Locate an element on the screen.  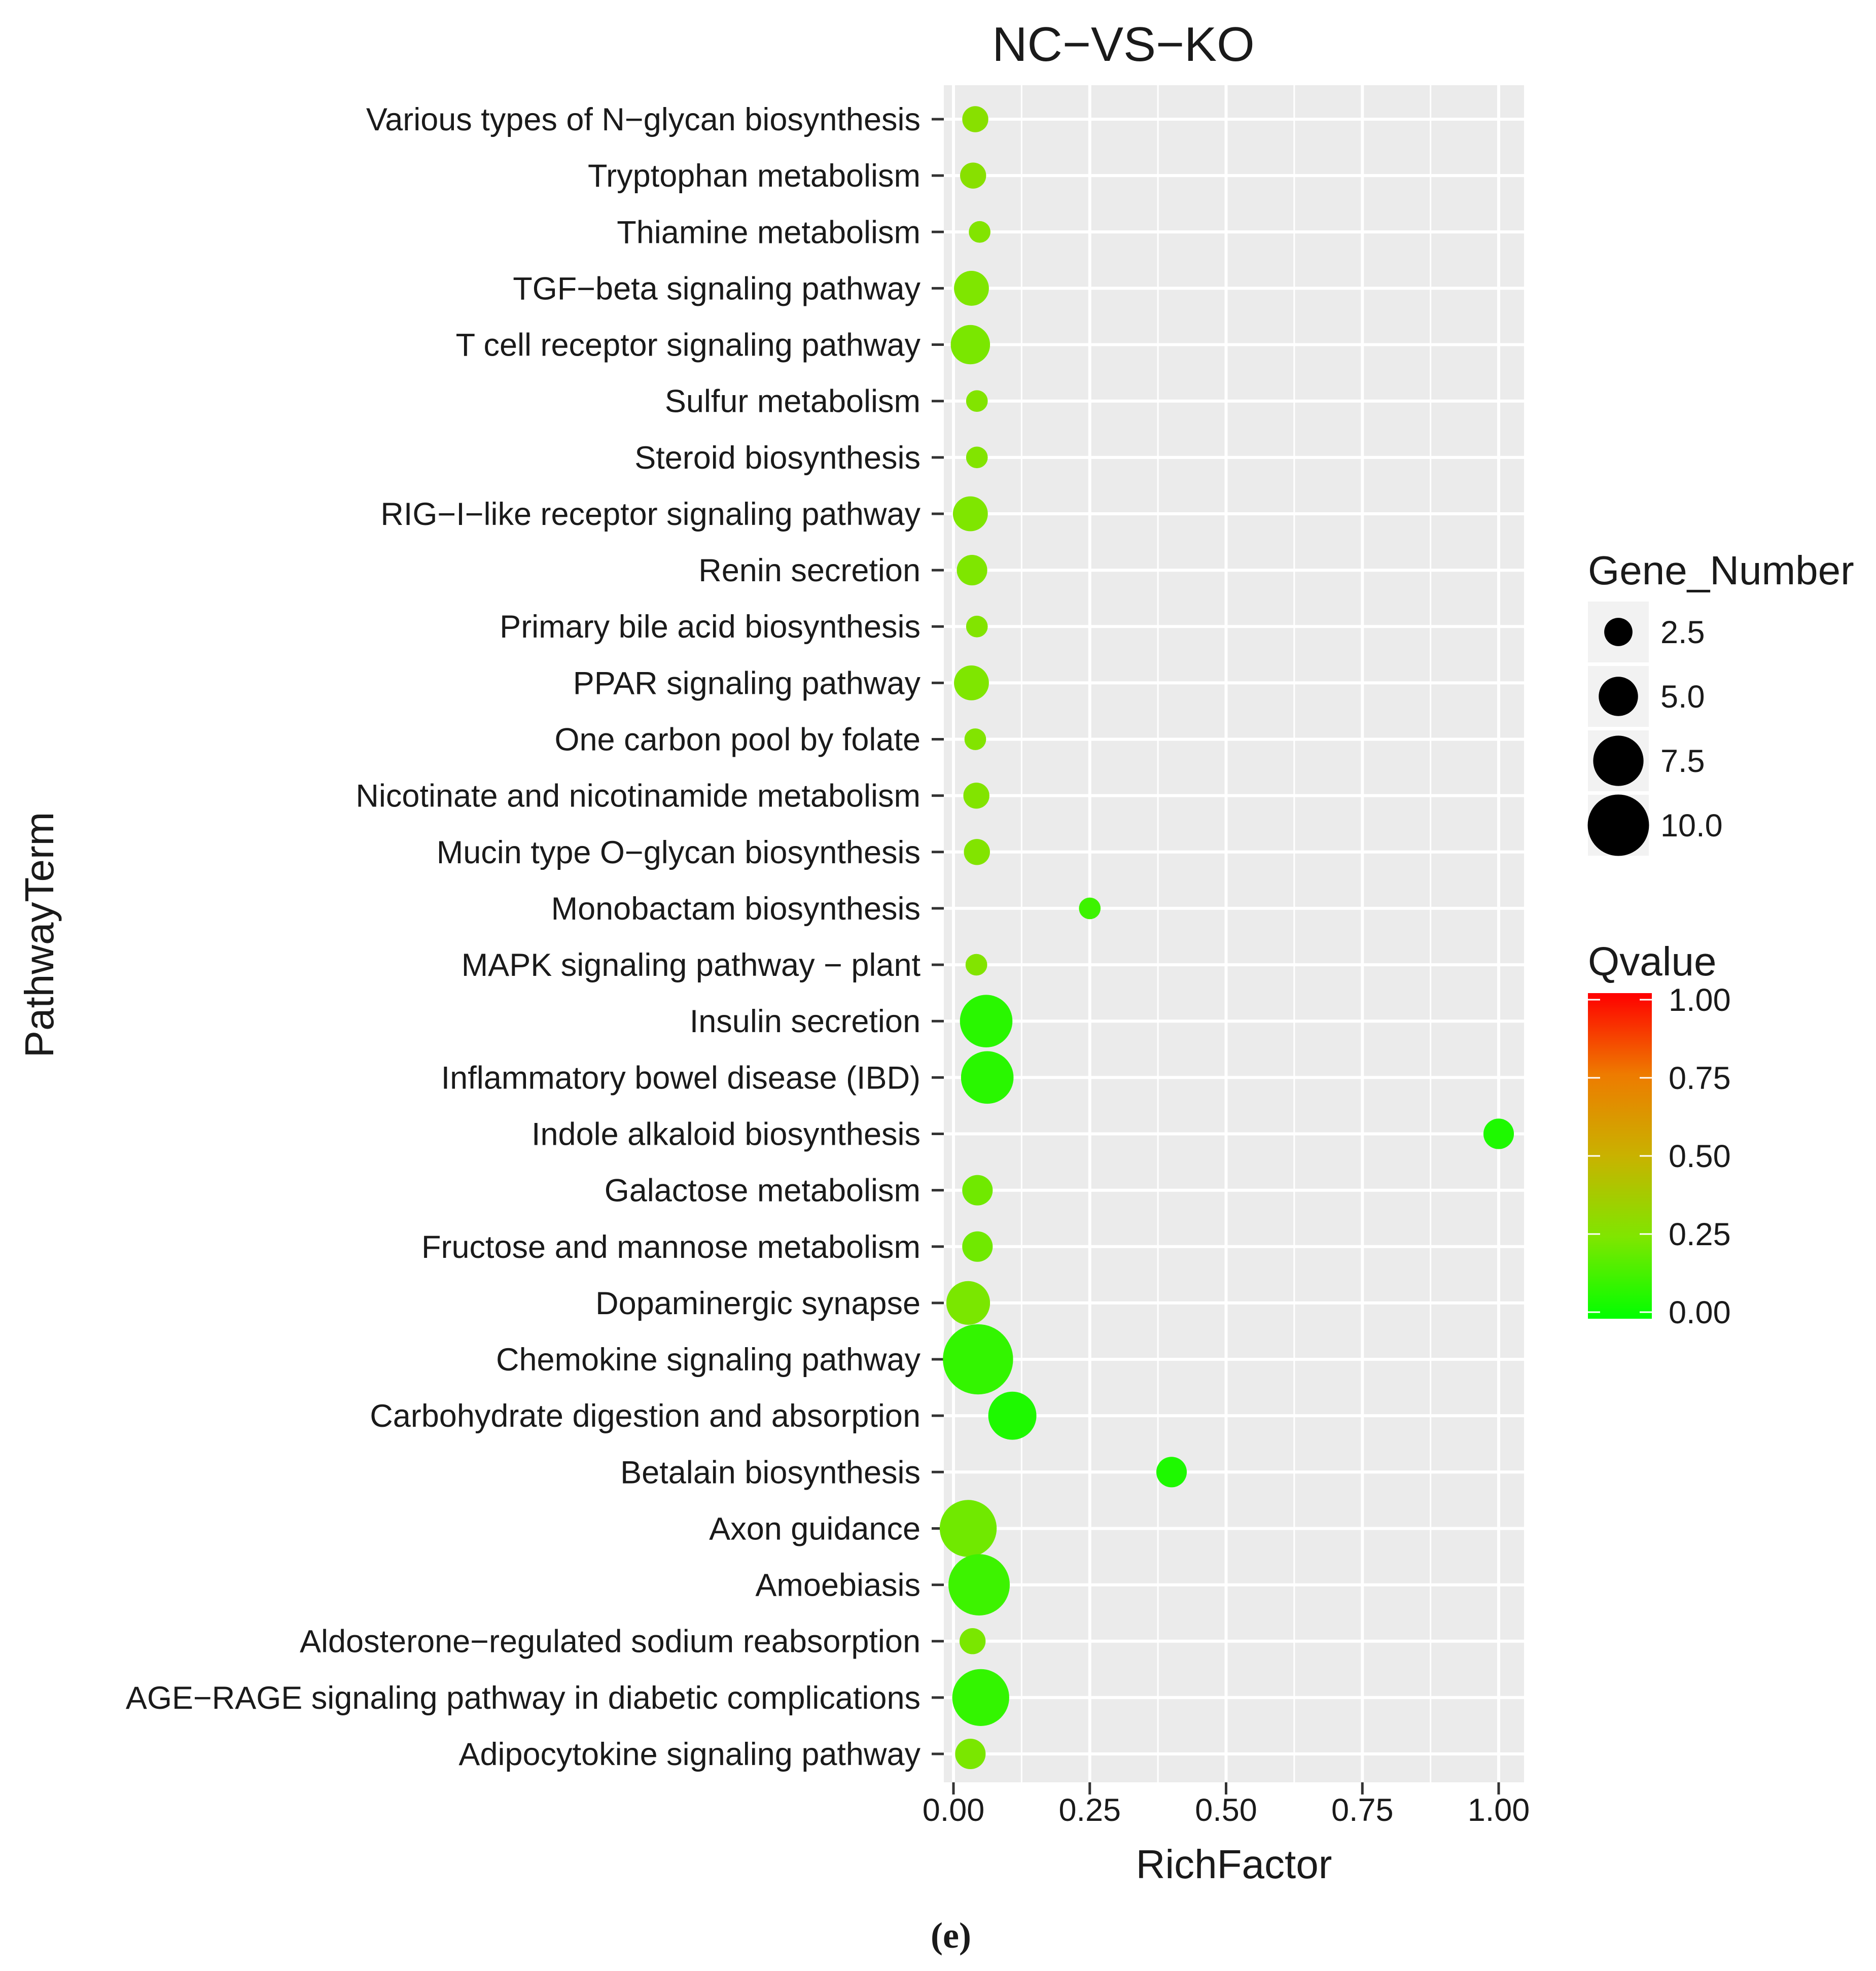
y-tick-label: Thiamine metabolism is located at coordinates (769, 232).